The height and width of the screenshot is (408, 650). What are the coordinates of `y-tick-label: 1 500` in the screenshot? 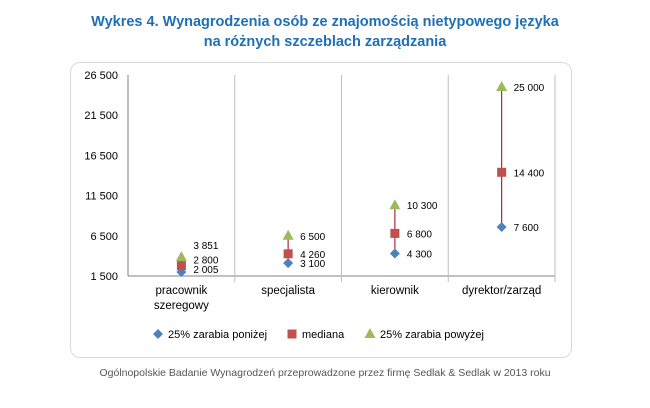 It's located at (104, 277).